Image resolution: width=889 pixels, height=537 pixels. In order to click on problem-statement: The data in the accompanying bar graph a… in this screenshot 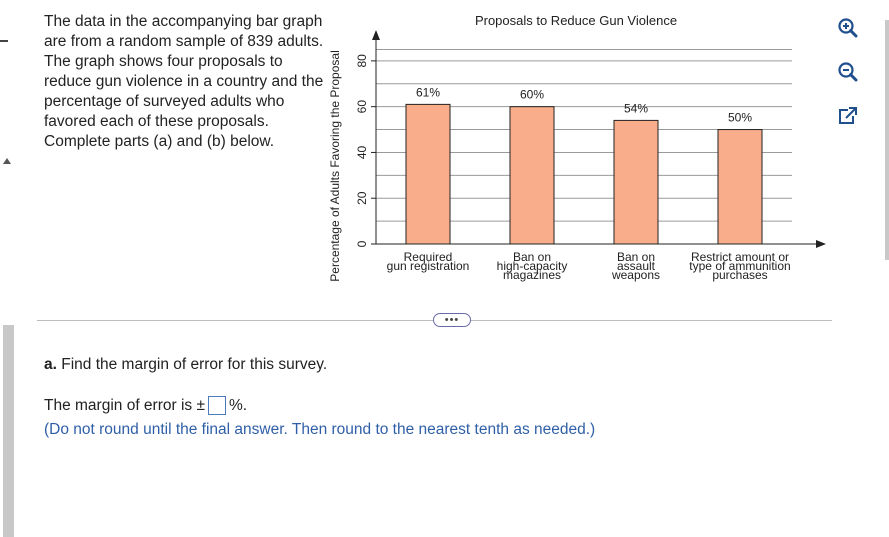, I will do `click(184, 81)`.